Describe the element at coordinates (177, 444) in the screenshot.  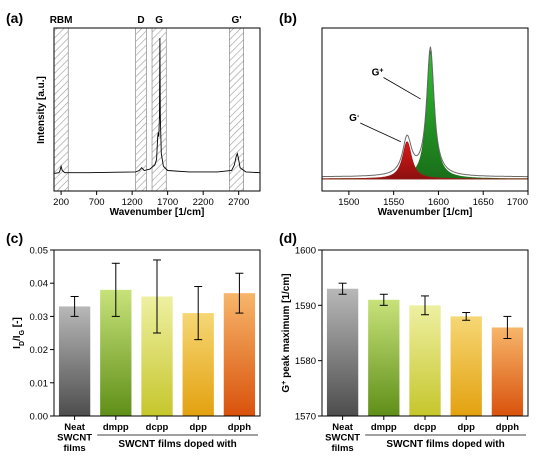
I see `panel-c-group-label: SWCNT films doped with` at that location.